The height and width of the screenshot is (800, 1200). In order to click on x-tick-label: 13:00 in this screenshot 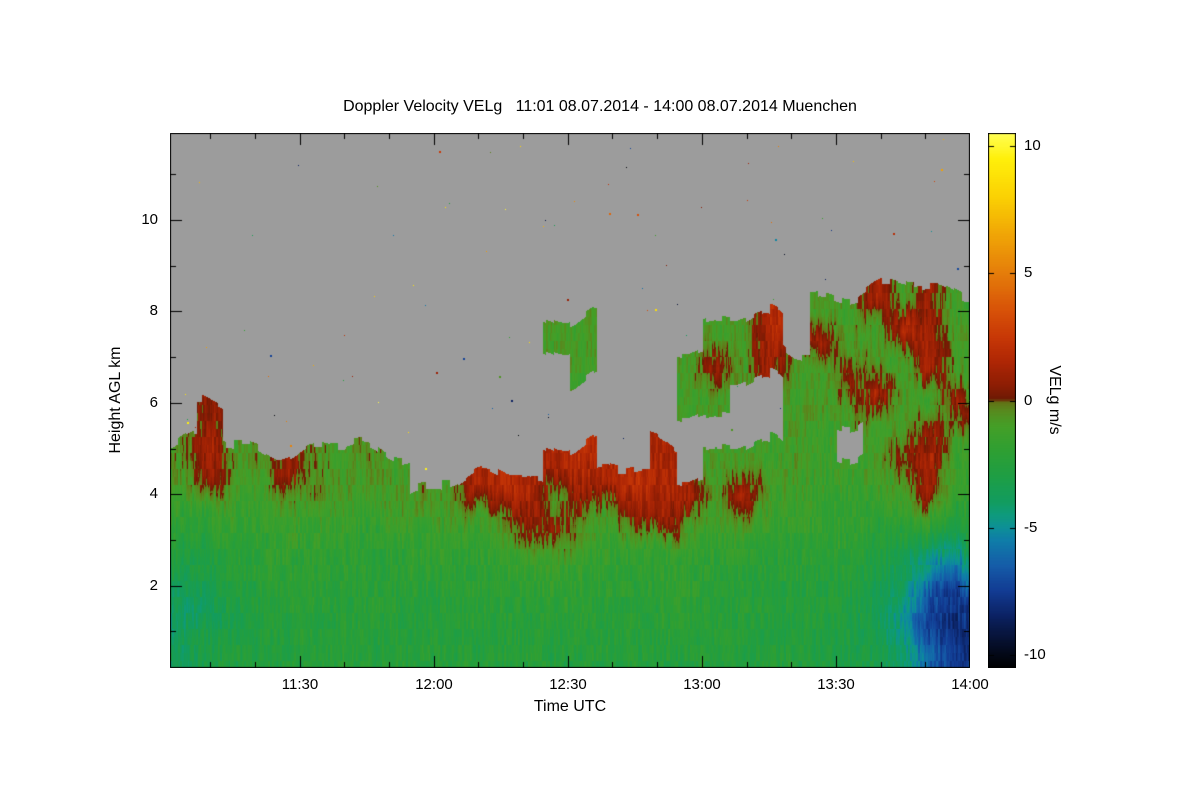, I will do `click(702, 684)`.